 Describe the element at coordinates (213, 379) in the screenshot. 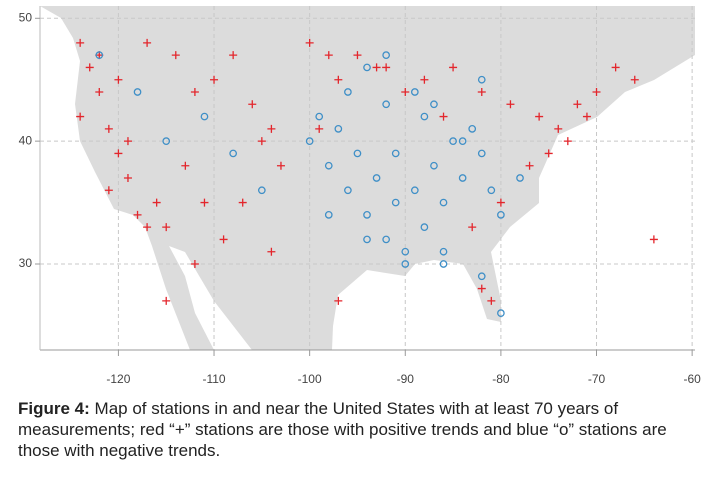

I see `x-tick-label: -110` at that location.